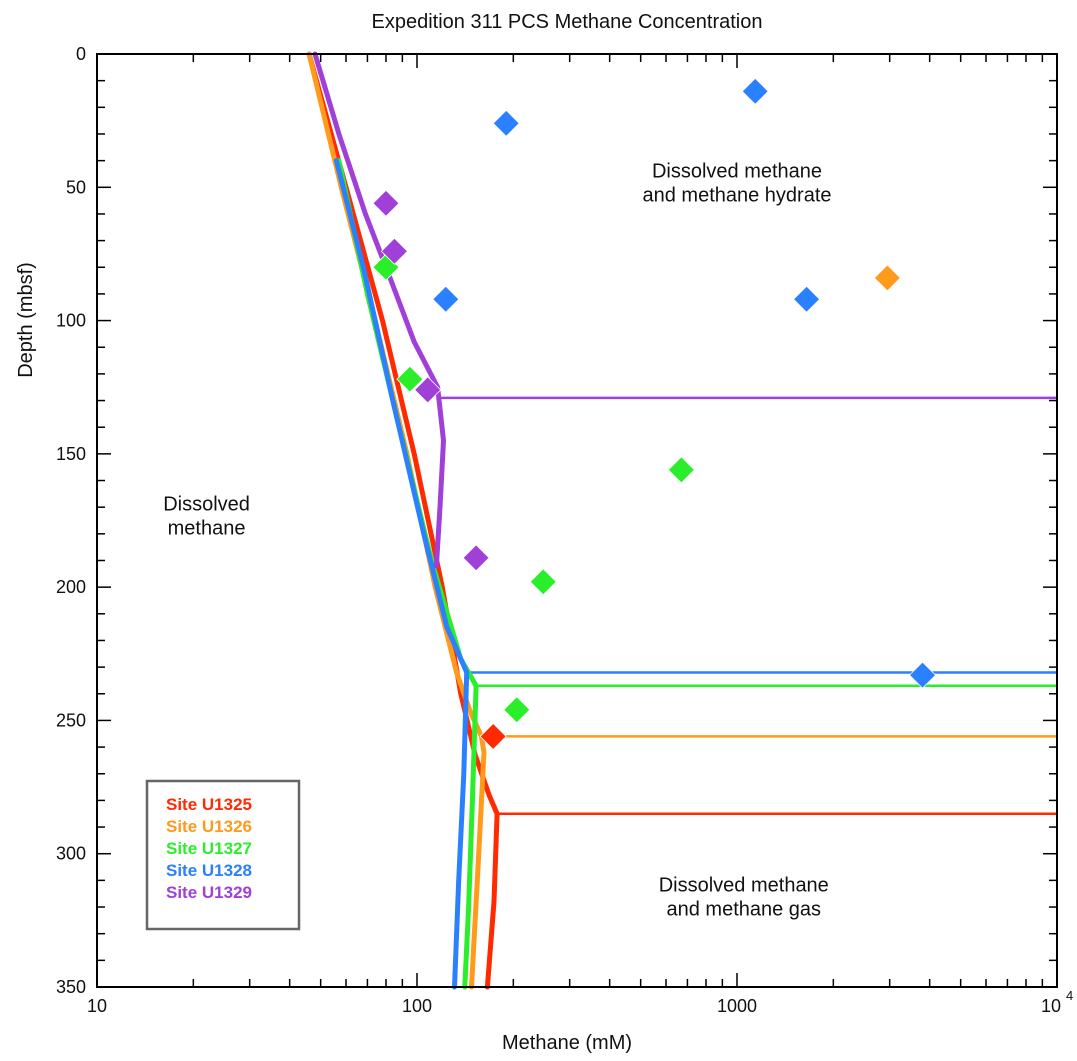 This screenshot has width=1077, height=1061. I want to click on y-tick-label: 50, so click(76, 187).